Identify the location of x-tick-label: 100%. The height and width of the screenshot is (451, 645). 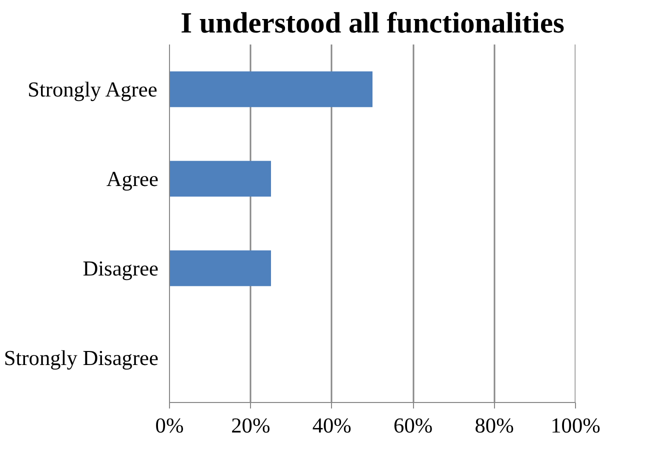
(575, 426).